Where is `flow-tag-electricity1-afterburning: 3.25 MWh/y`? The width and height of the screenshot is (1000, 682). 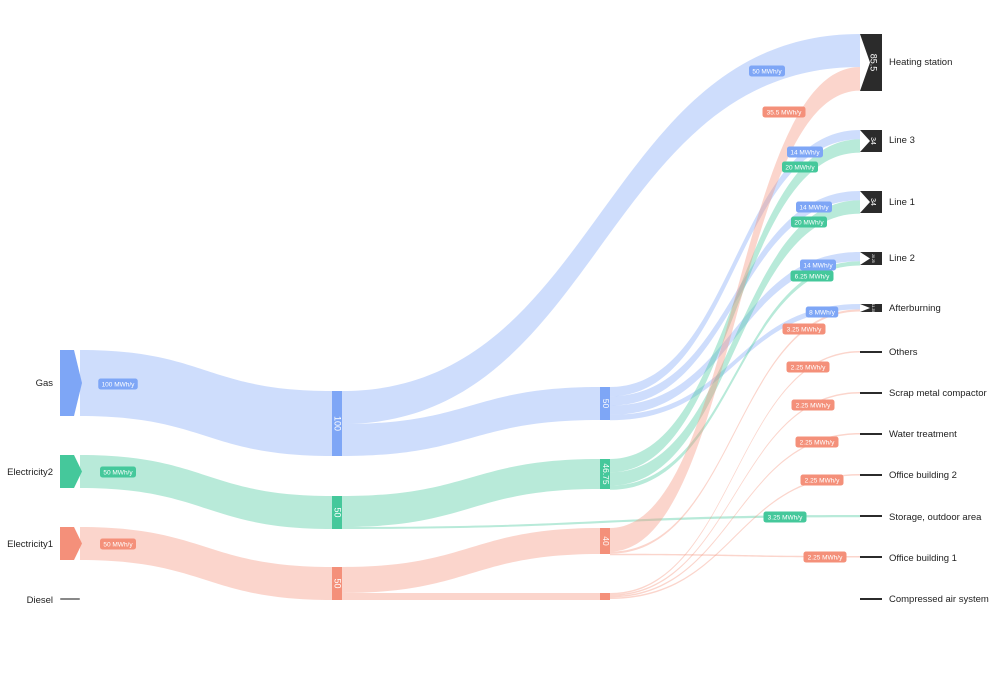
flow-tag-electricity1-afterburning: 3.25 MWh/y is located at coordinates (804, 329).